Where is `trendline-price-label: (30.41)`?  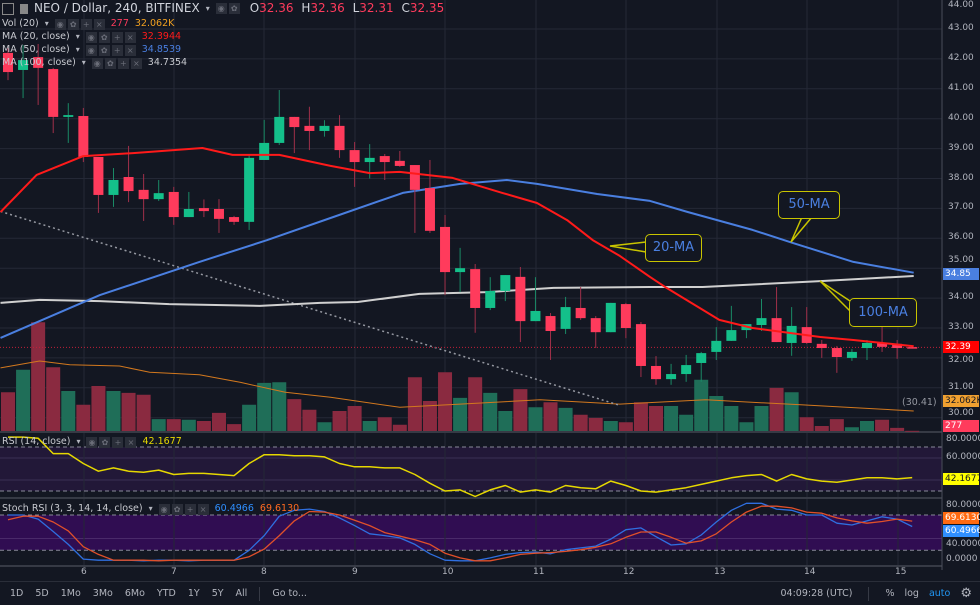 trendline-price-label: (30.41) is located at coordinates (919, 402).